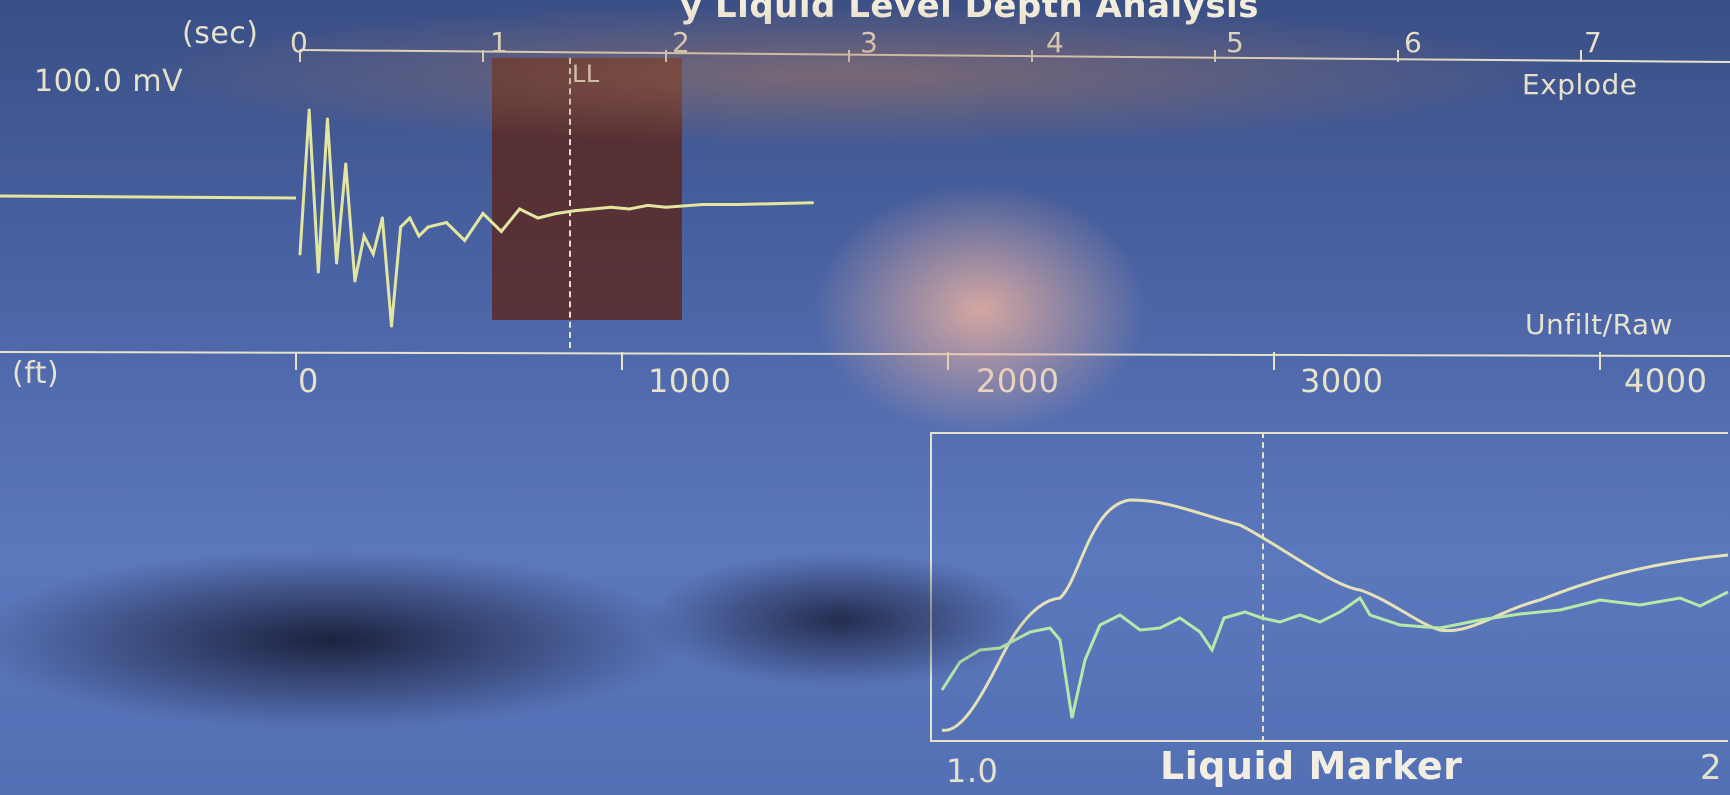  What do you see at coordinates (1711, 768) in the screenshot?
I see `liquid-marker-scale-right: 2` at bounding box center [1711, 768].